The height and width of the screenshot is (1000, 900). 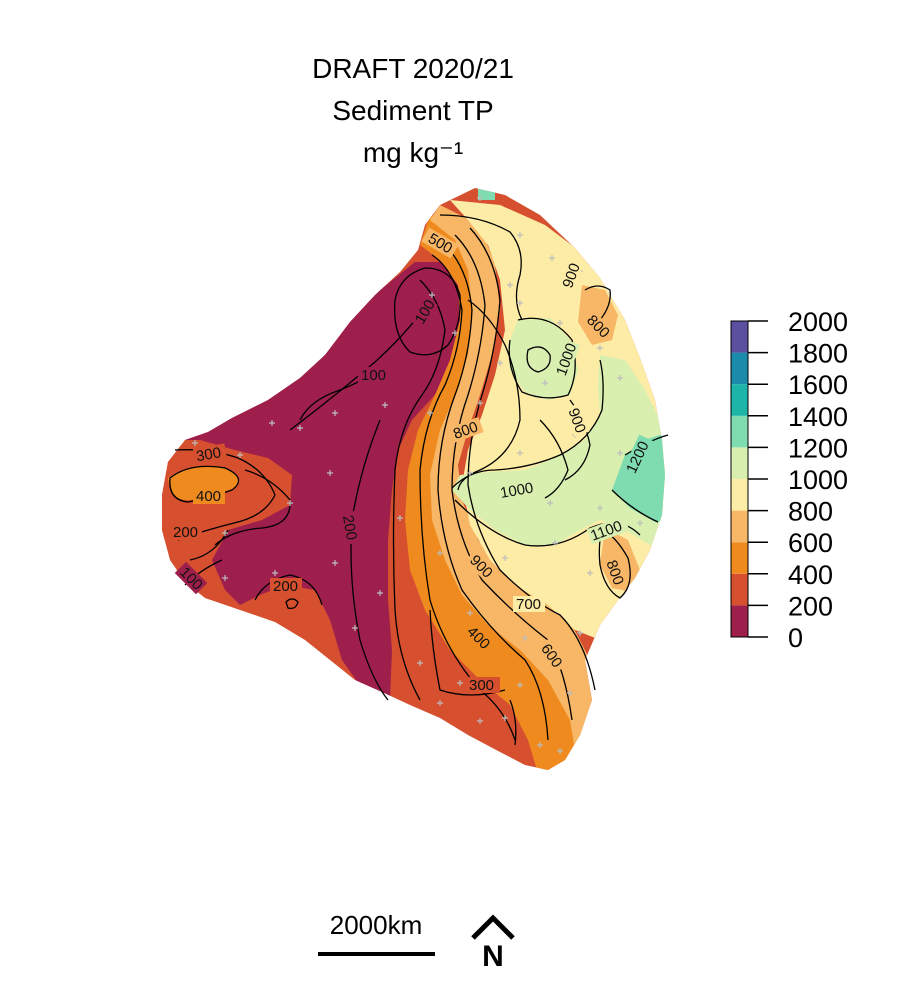 What do you see at coordinates (413, 68) in the screenshot?
I see `title-line-1: DRAFT 2020/21` at bounding box center [413, 68].